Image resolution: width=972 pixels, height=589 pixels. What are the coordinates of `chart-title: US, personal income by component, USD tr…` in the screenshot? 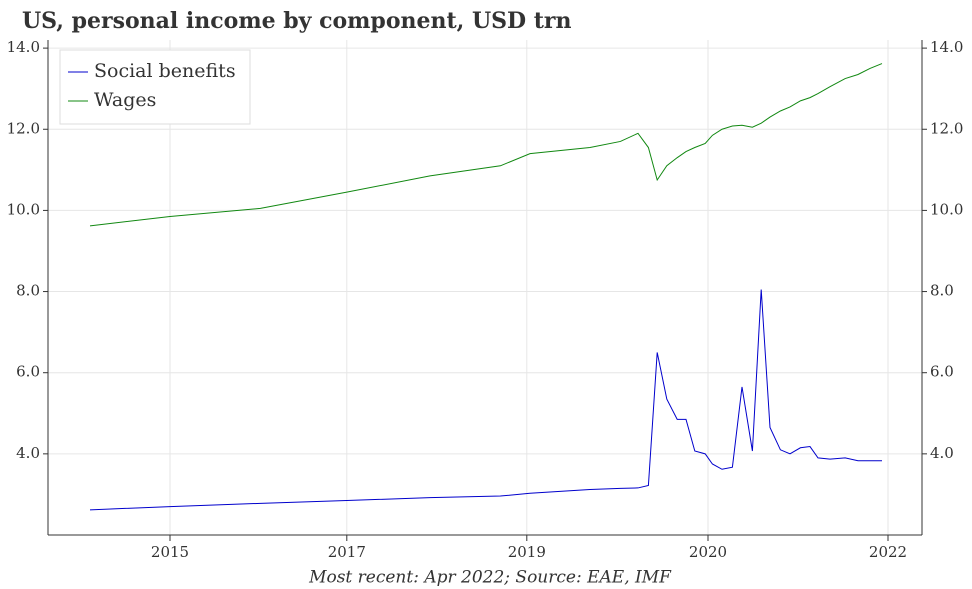 It's located at (297, 21).